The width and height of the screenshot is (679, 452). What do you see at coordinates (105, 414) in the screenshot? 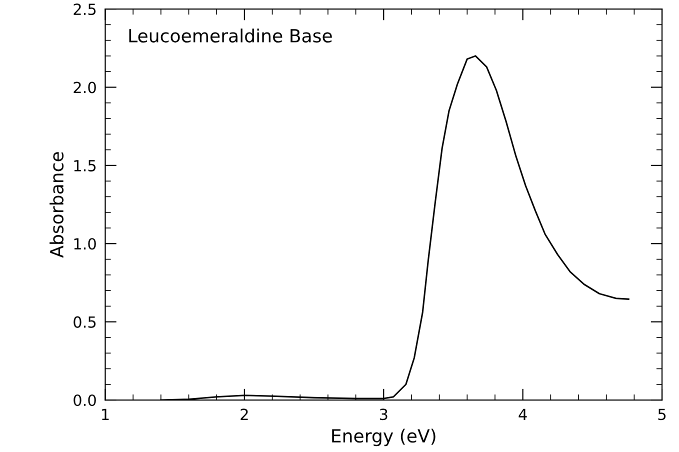
I see `x-tick-label: 1` at bounding box center [105, 414].